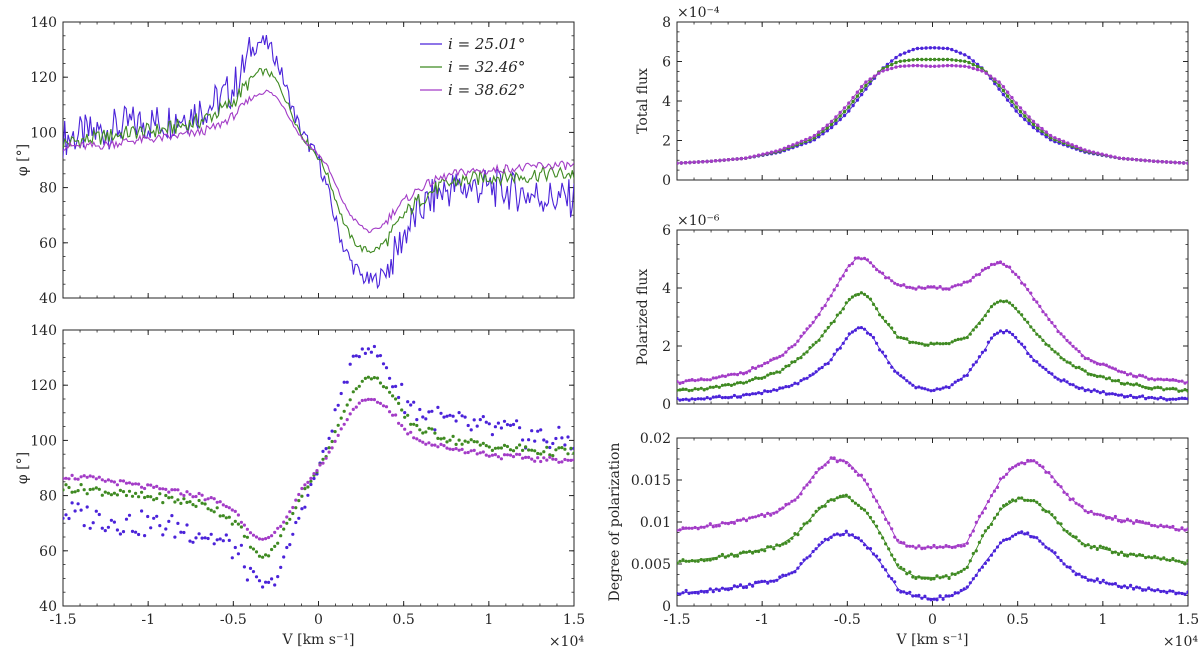  Describe the element at coordinates (932, 640) in the screenshot. I see `x-axis-label: V [km s⁻¹]` at that location.